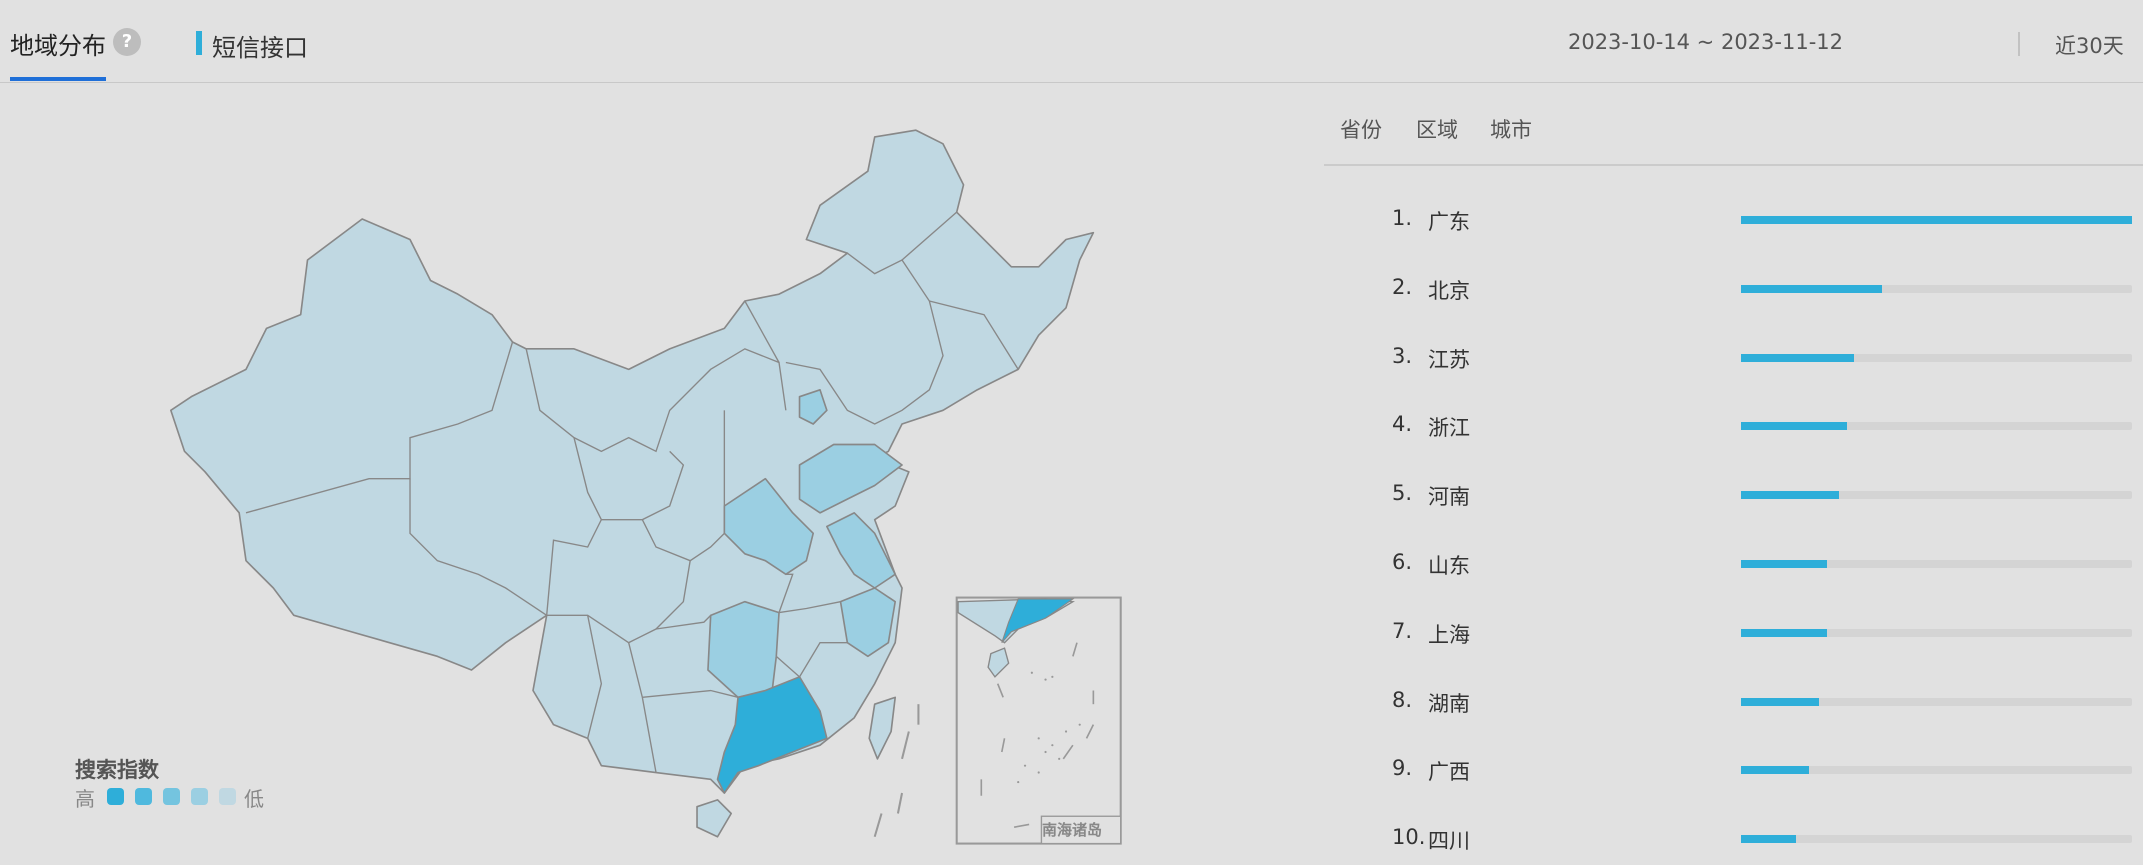 The height and width of the screenshot is (865, 2143). What do you see at coordinates (714, 818) in the screenshot?
I see `map-hainan` at bounding box center [714, 818].